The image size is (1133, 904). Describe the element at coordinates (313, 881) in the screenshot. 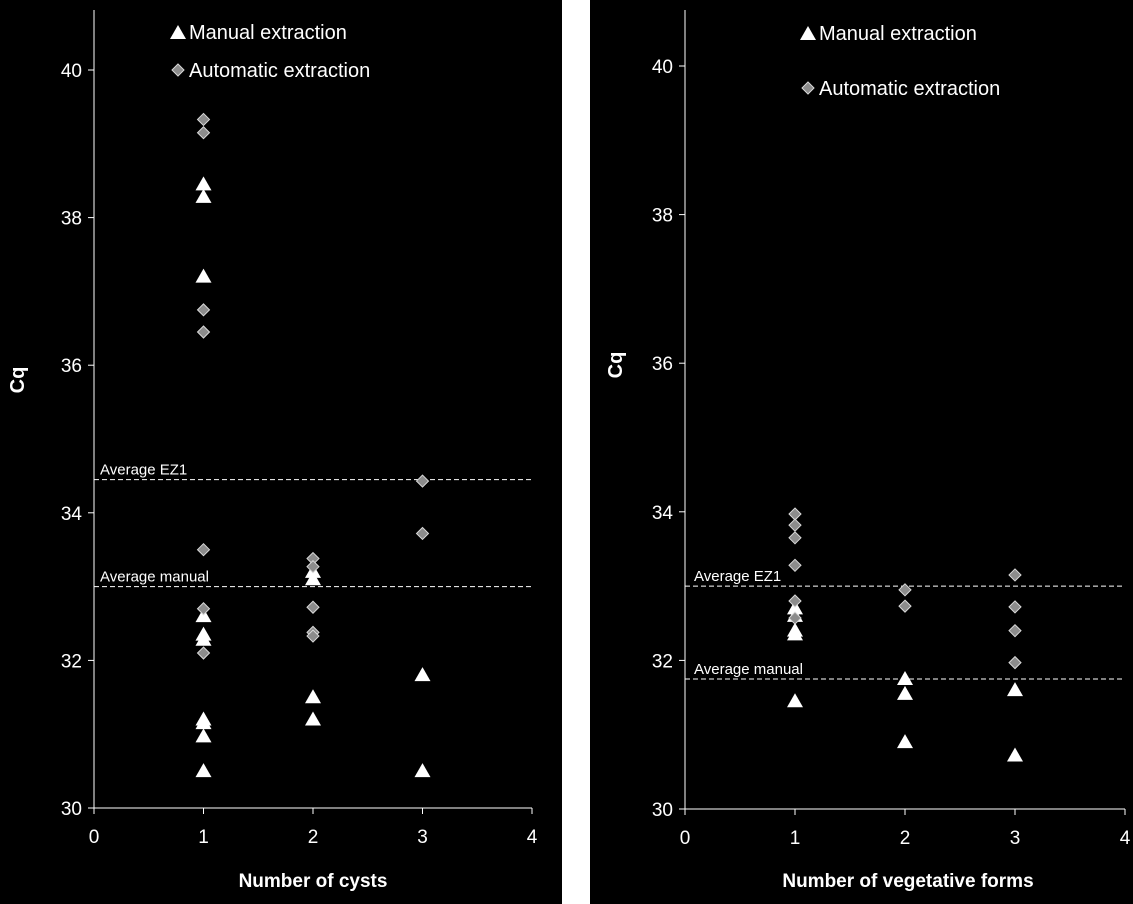

I see `x-axis-title: Number of cysts` at that location.